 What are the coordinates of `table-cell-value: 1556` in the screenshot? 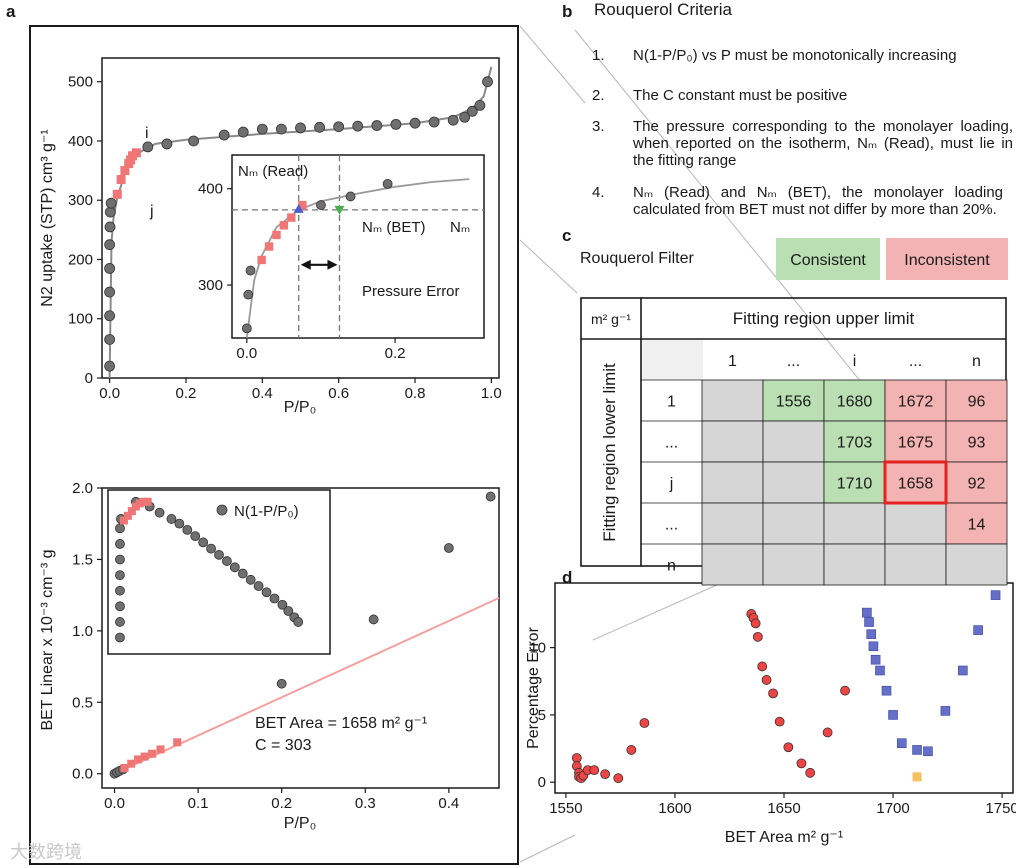 It's located at (794, 402).